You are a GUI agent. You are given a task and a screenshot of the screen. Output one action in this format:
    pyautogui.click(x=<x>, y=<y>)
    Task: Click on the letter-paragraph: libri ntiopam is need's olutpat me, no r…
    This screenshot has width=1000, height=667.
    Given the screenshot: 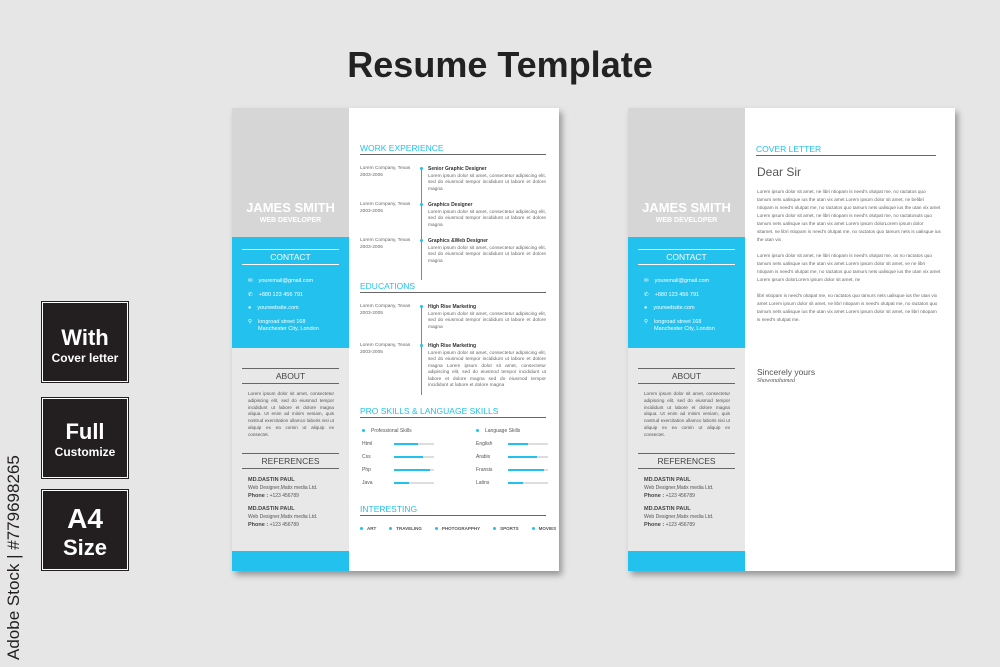 What is the action you would take?
    pyautogui.click(x=847, y=307)
    